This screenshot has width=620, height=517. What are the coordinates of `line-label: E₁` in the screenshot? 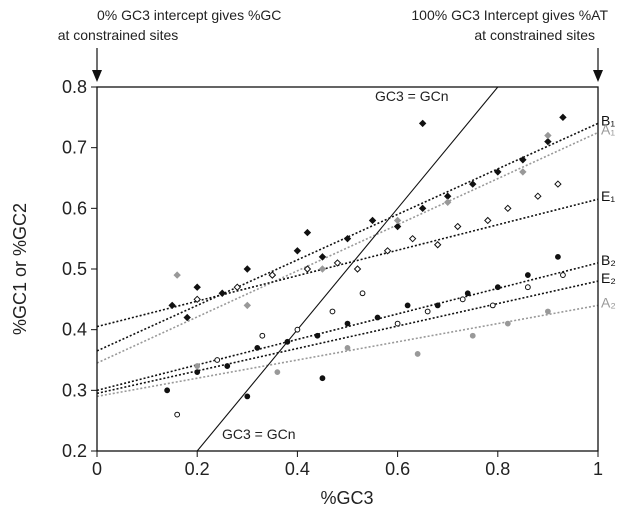 It's located at (608, 196).